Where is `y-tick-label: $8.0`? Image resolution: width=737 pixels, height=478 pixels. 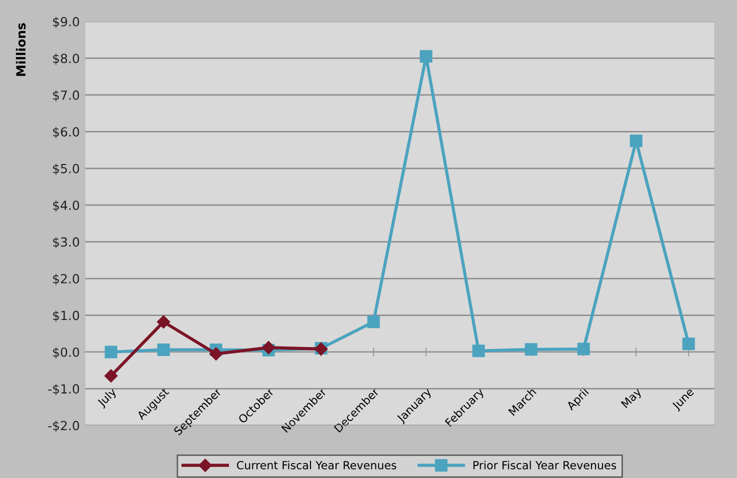 y-tick-label: $8.0 is located at coordinates (66, 59).